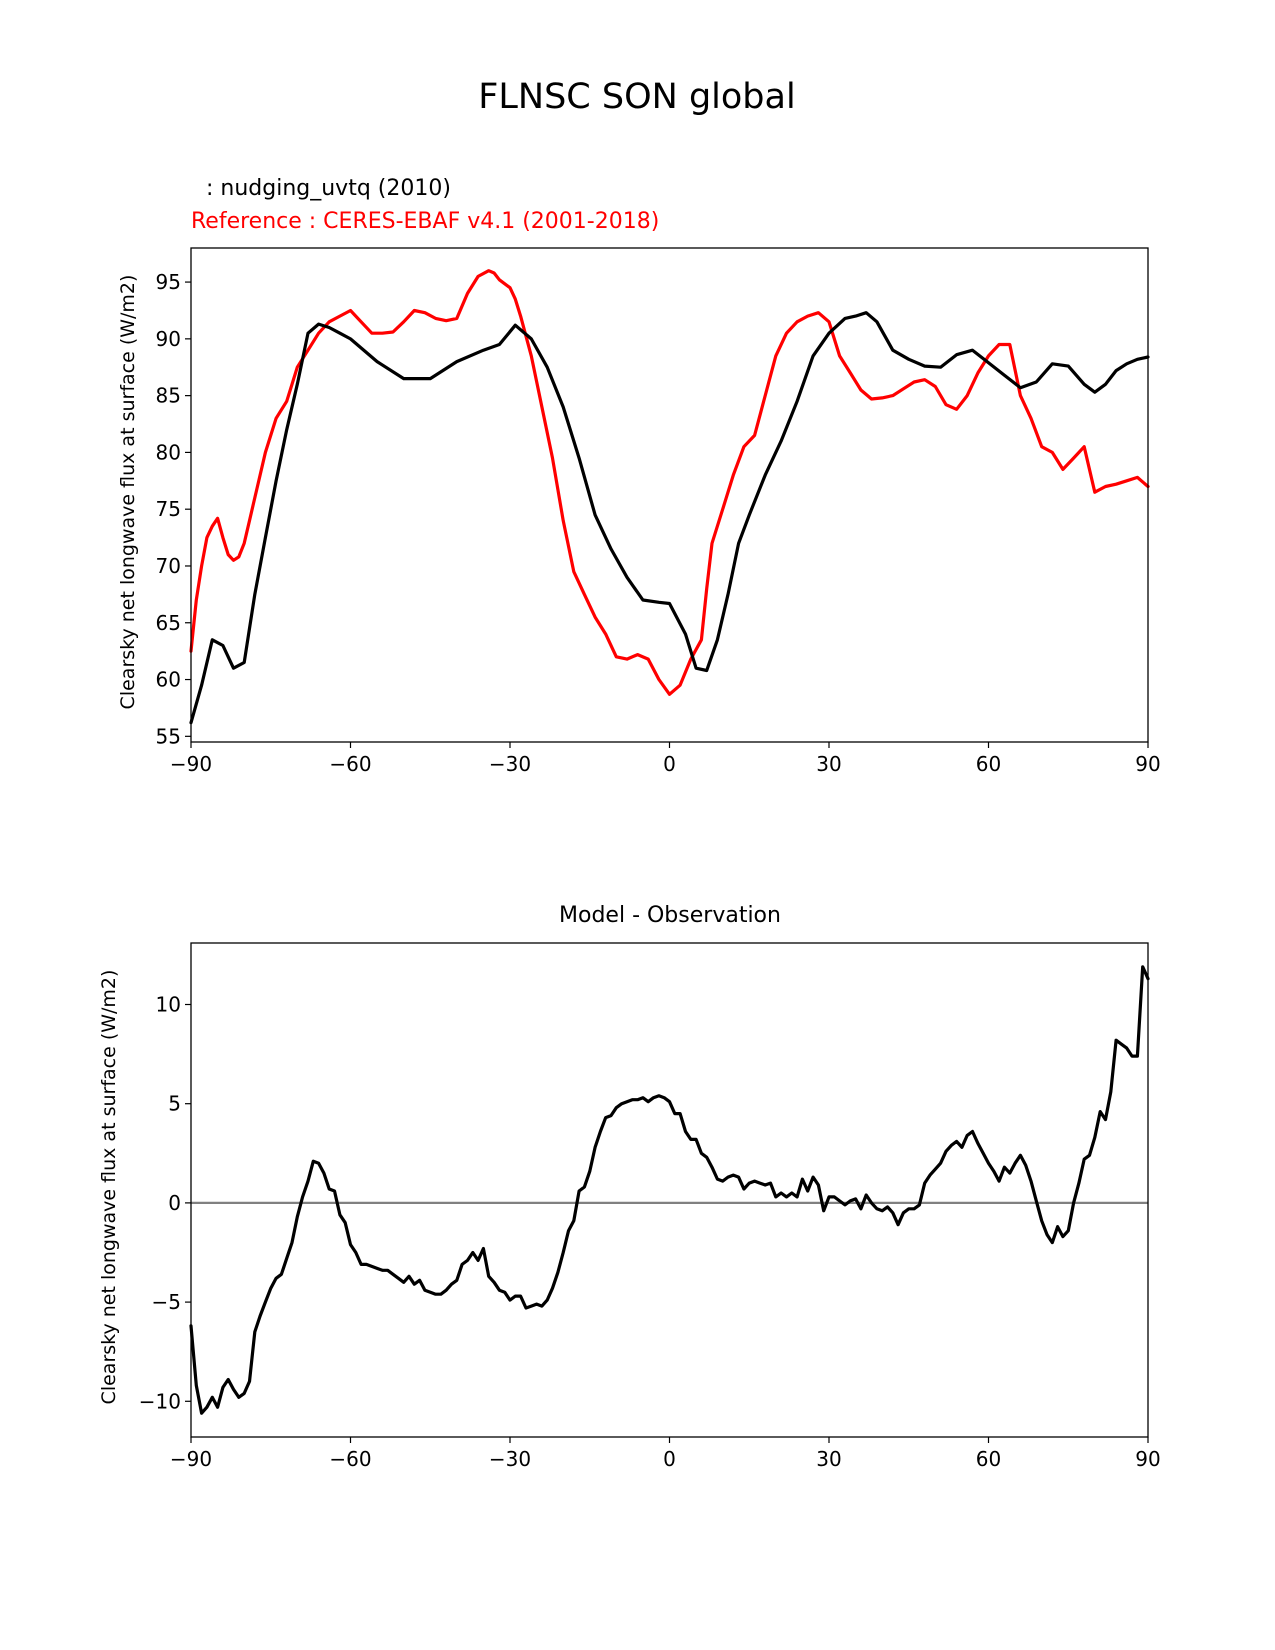 The width and height of the screenshot is (1275, 1650). What do you see at coordinates (510, 1459) in the screenshot?
I see `bottom-x-tick-label: −30` at bounding box center [510, 1459].